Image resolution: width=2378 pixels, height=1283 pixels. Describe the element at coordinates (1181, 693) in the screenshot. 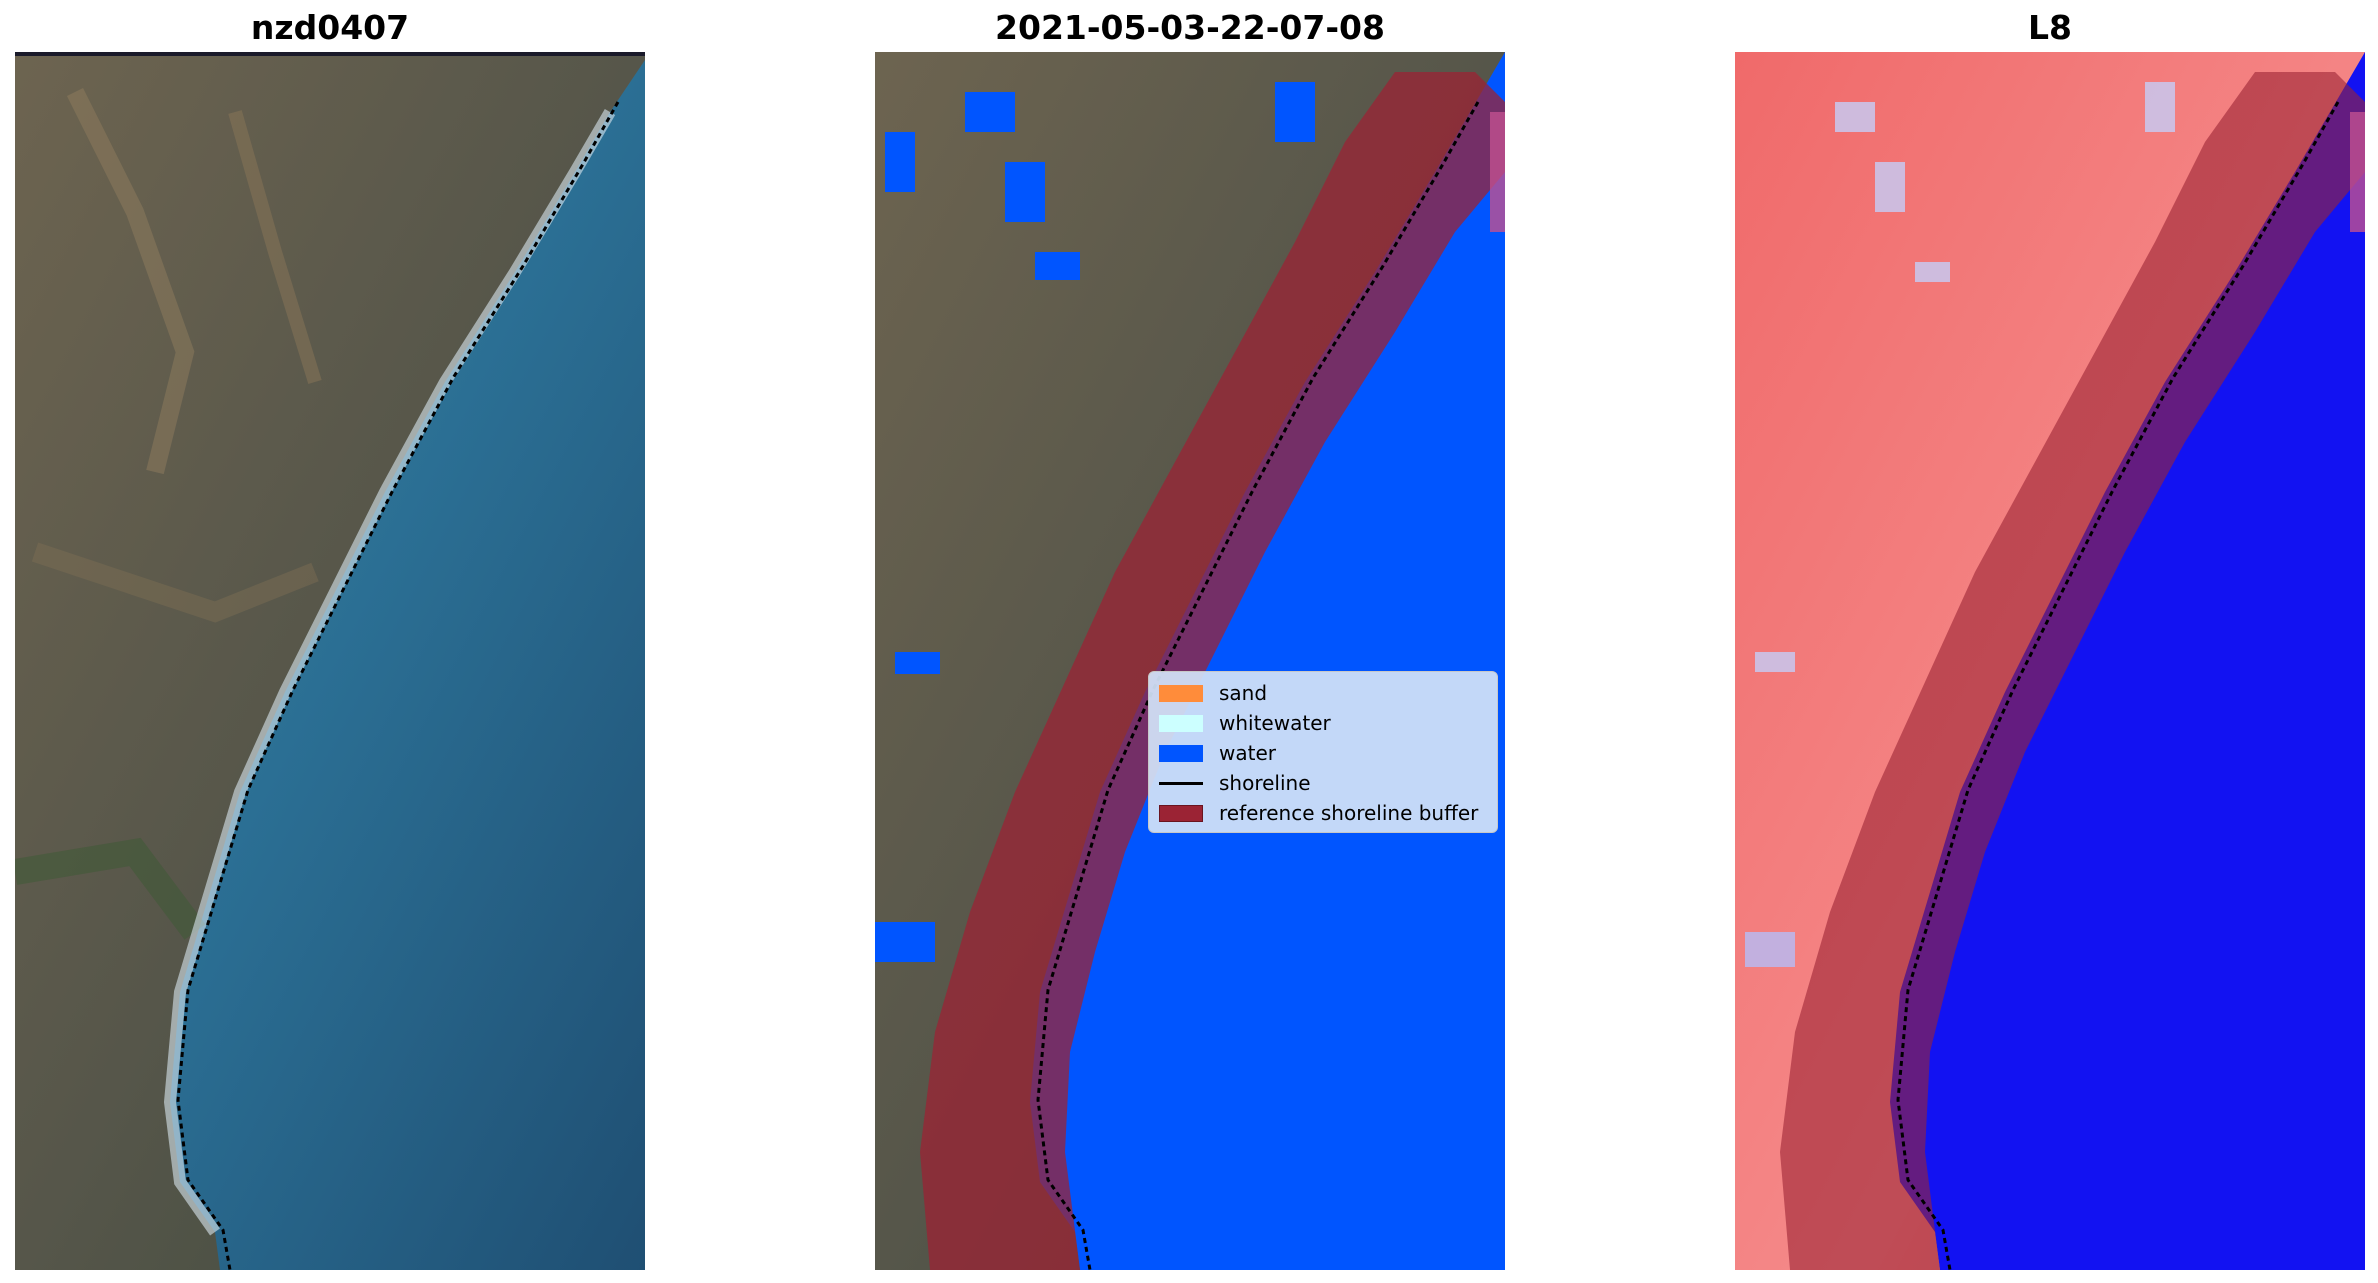

I see `sand-swatch` at that location.